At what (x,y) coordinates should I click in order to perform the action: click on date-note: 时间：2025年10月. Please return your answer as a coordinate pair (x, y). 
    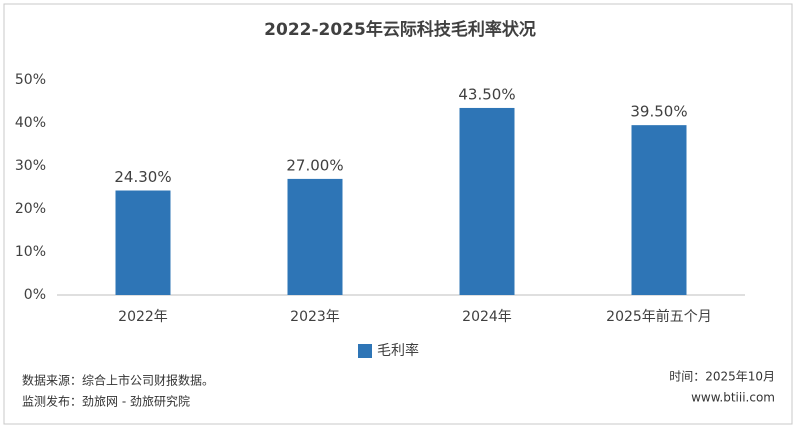
    Looking at the image, I should click on (722, 377).